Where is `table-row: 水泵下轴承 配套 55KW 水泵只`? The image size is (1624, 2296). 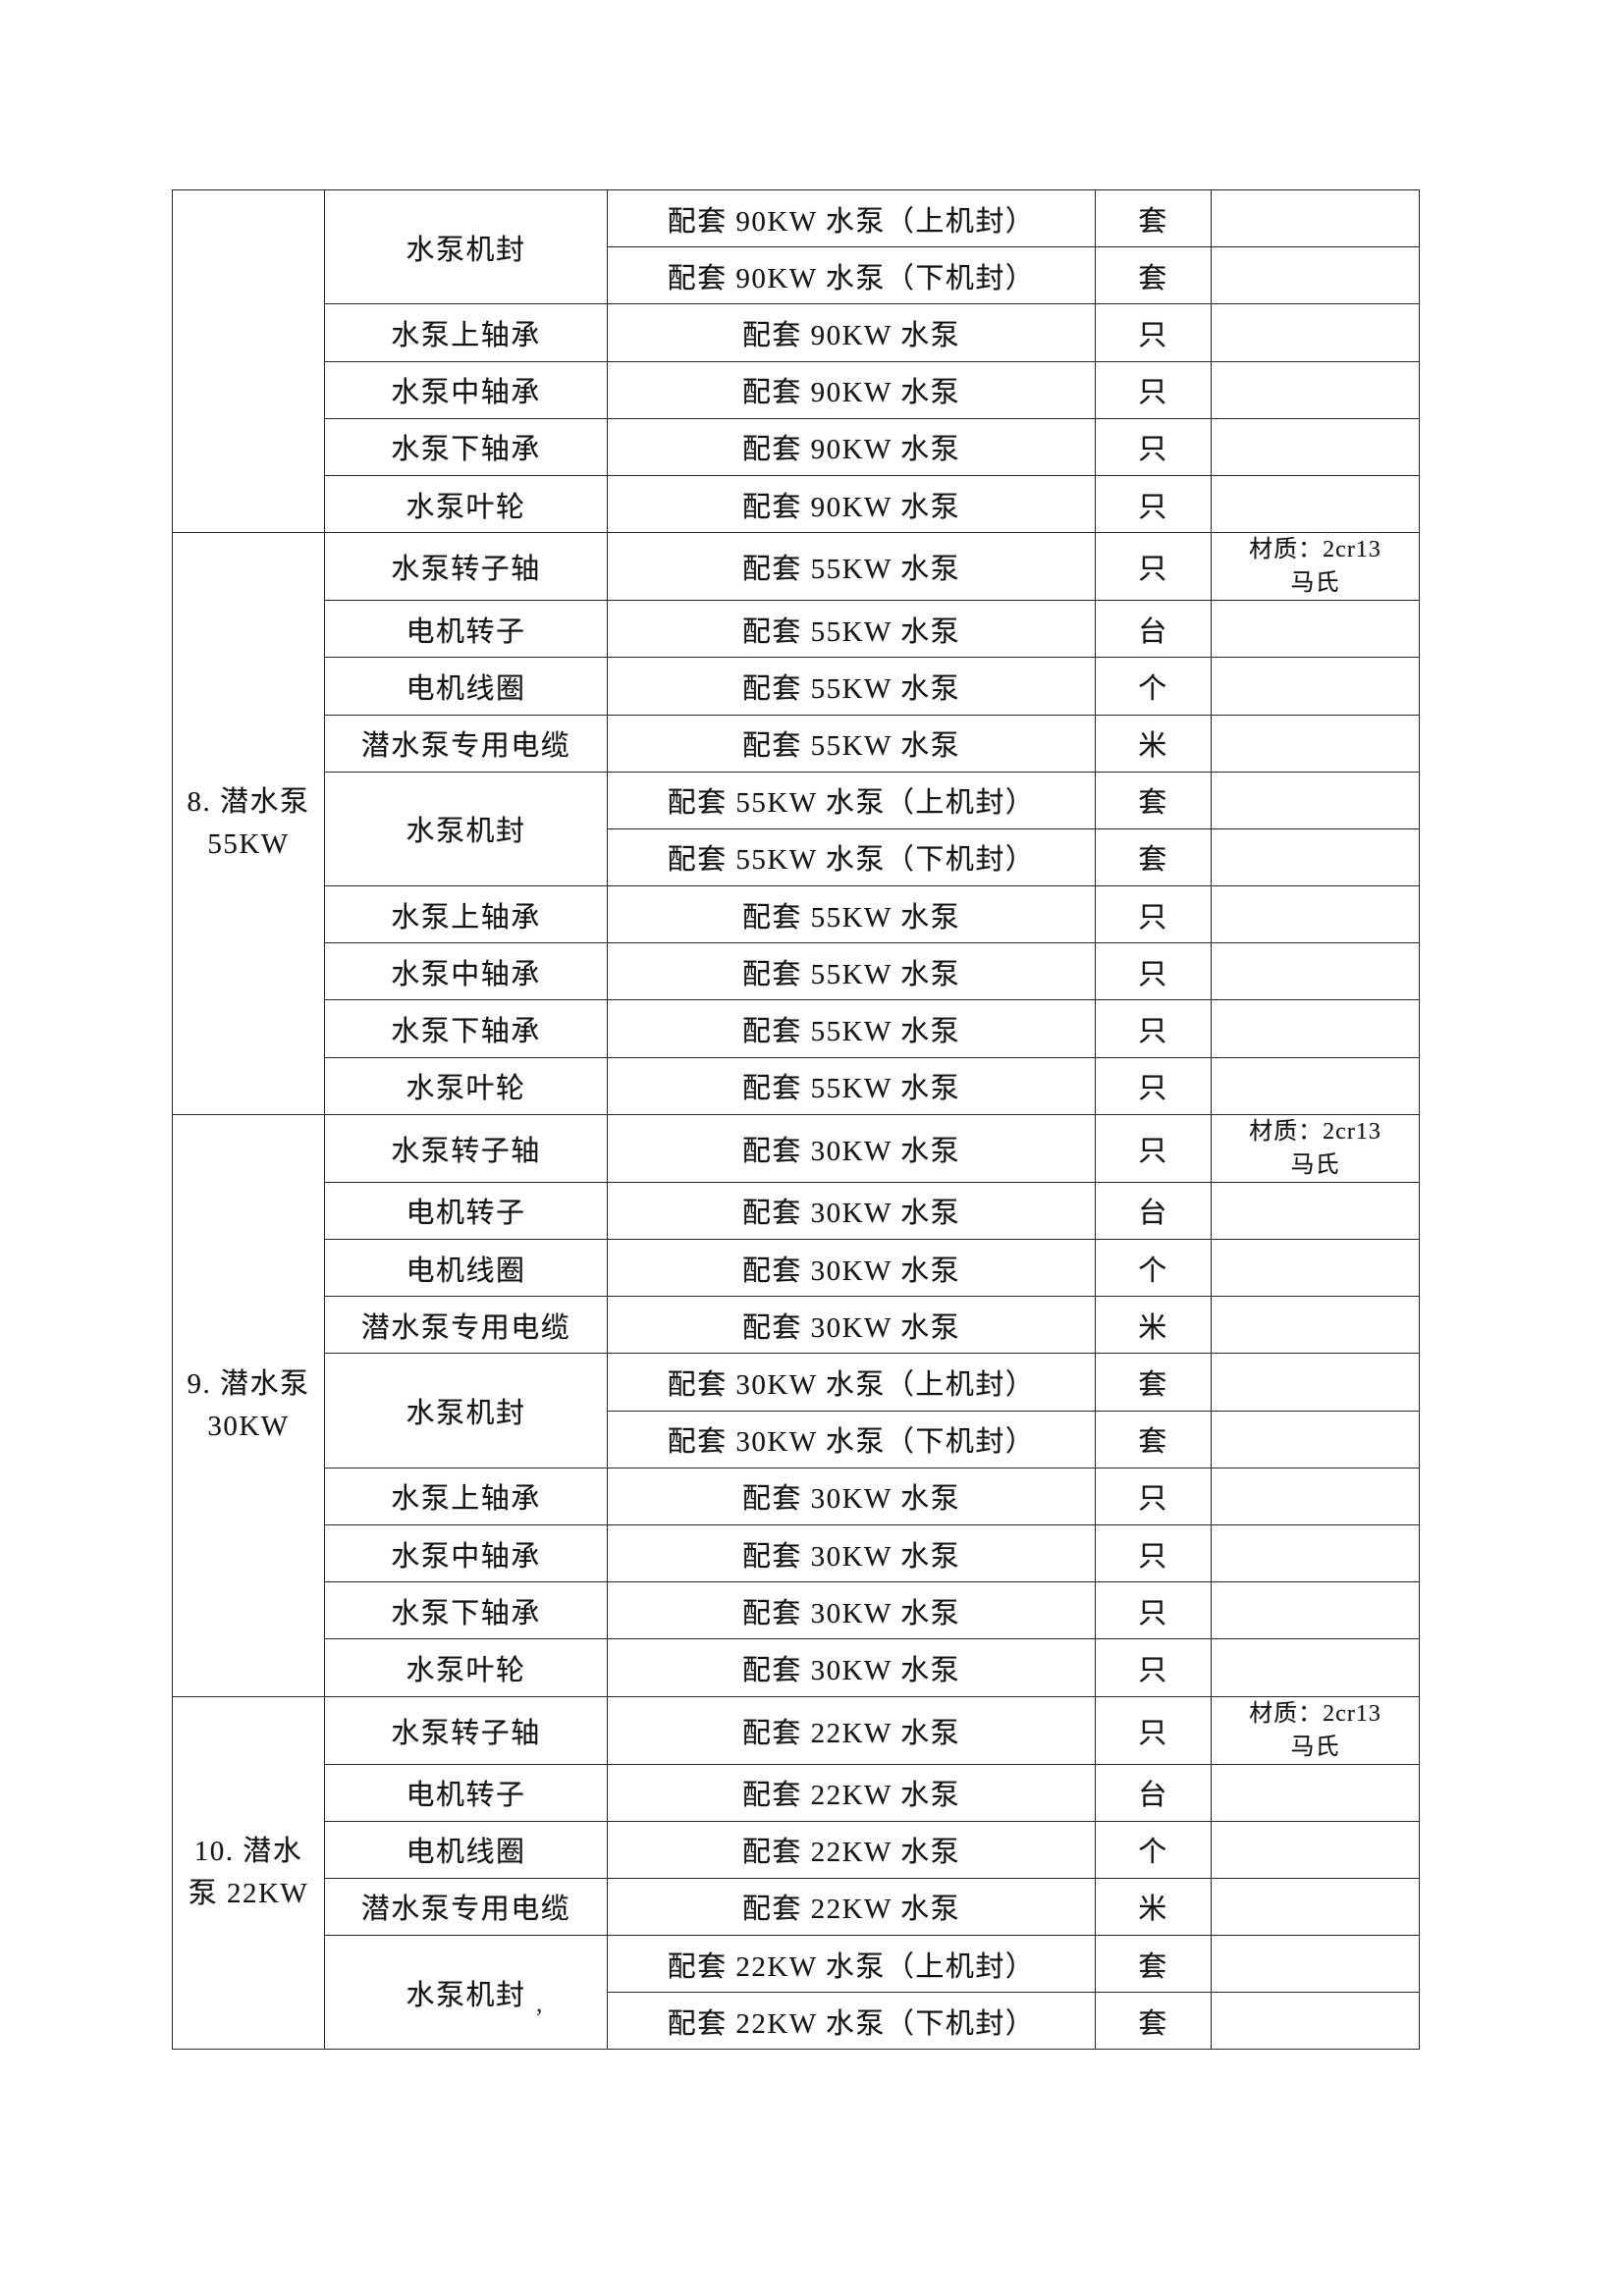
table-row: 水泵下轴承 配套 55KW 水泵只 is located at coordinates (796, 1029).